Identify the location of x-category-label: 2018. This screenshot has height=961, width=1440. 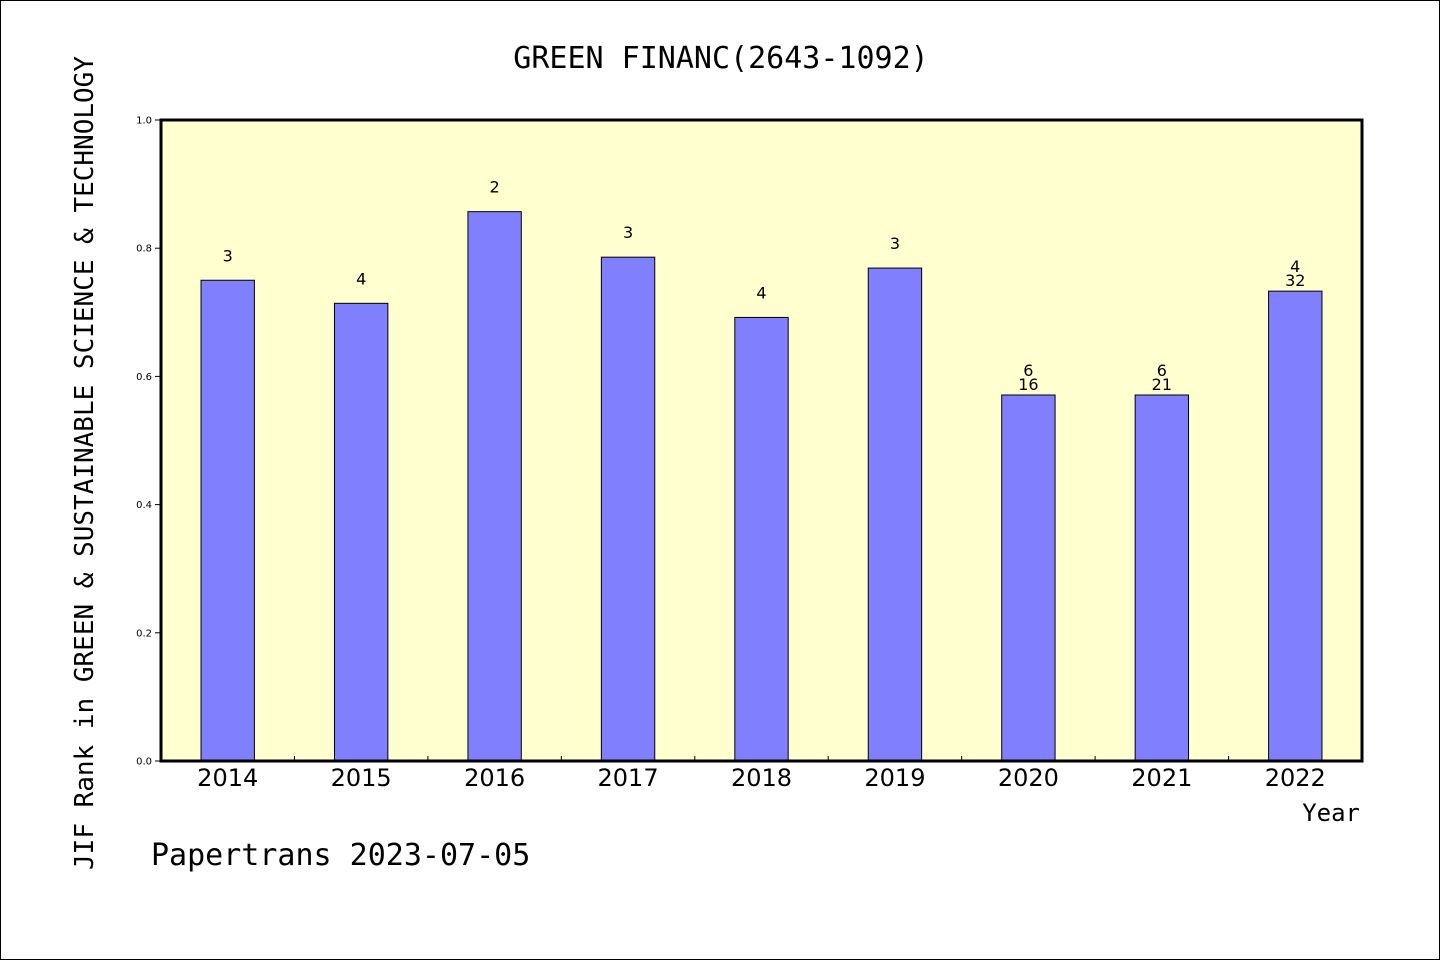
(761, 778).